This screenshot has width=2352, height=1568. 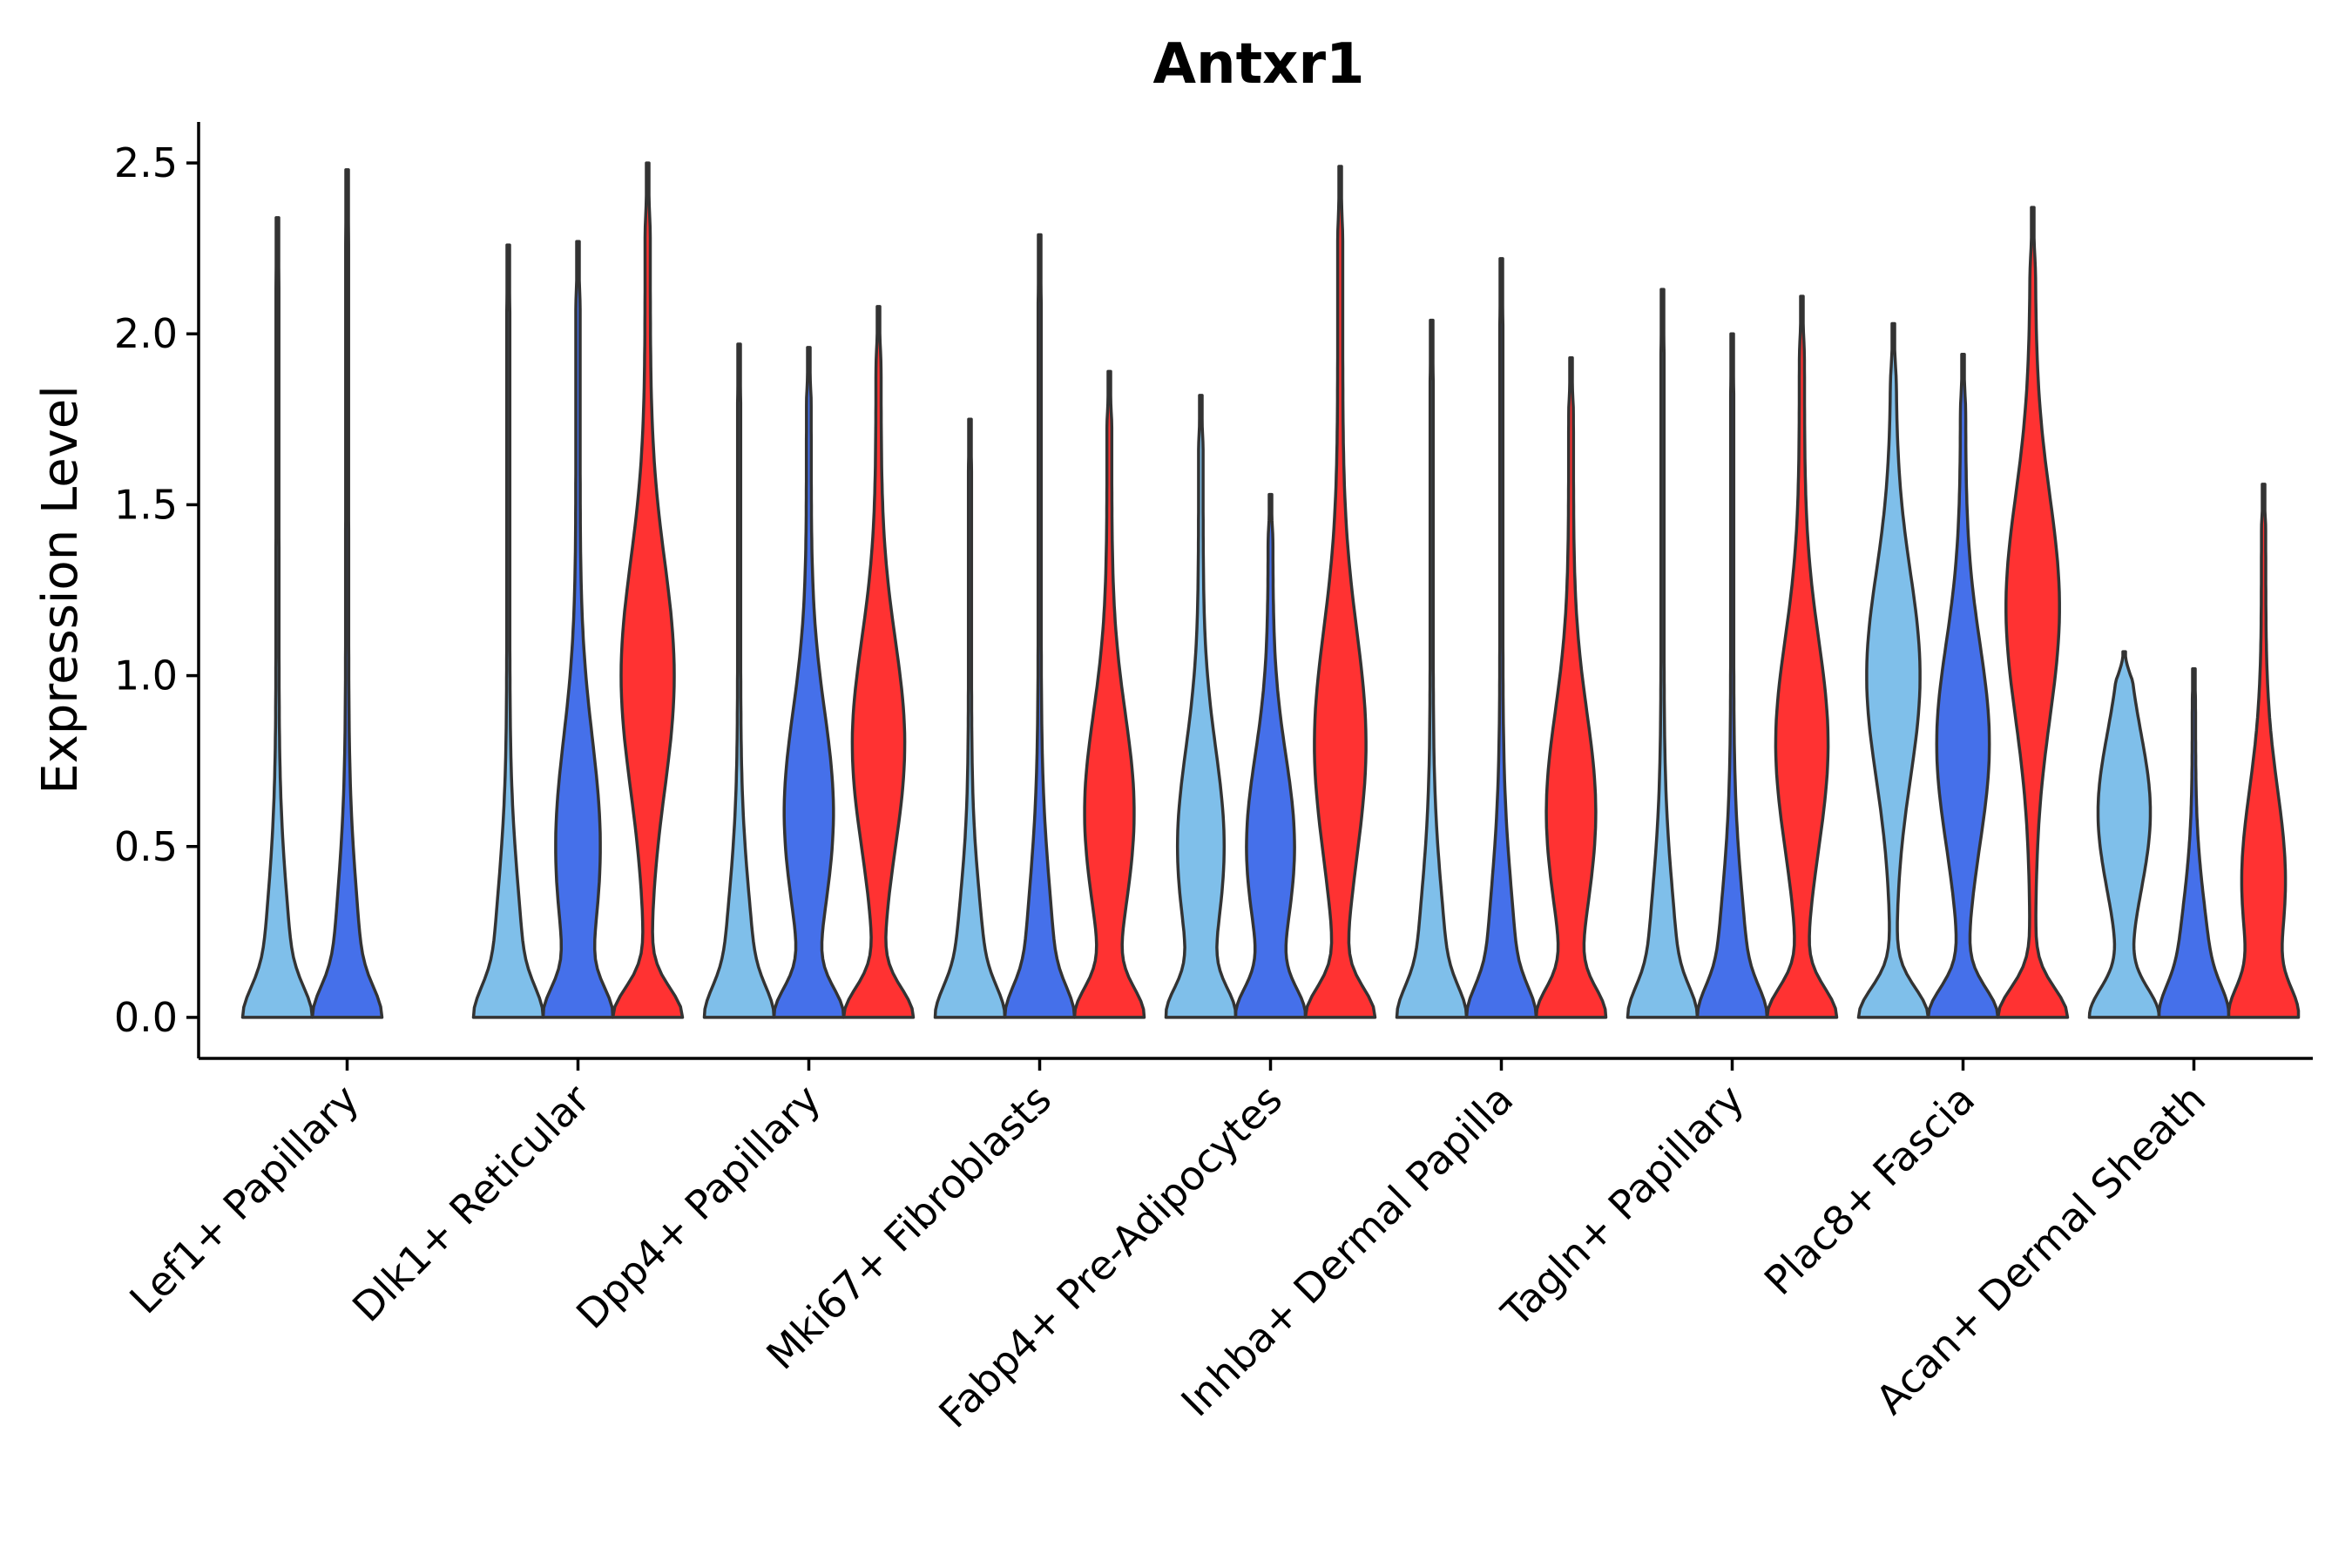 I want to click on y-axis-label: Expression Level, so click(x=61, y=589).